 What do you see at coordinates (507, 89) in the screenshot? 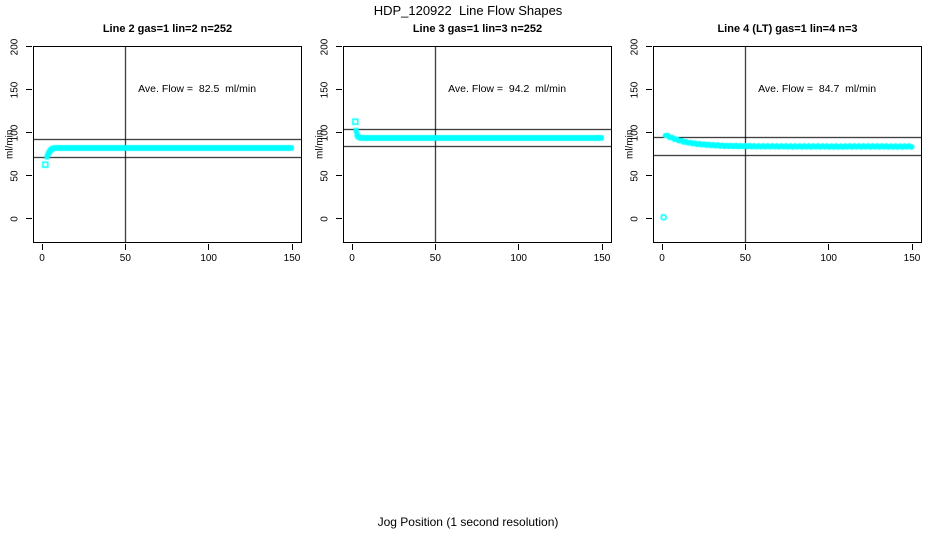
I see `ave-flow-annotation: Ave. Flow = 94.2 ml/min` at bounding box center [507, 89].